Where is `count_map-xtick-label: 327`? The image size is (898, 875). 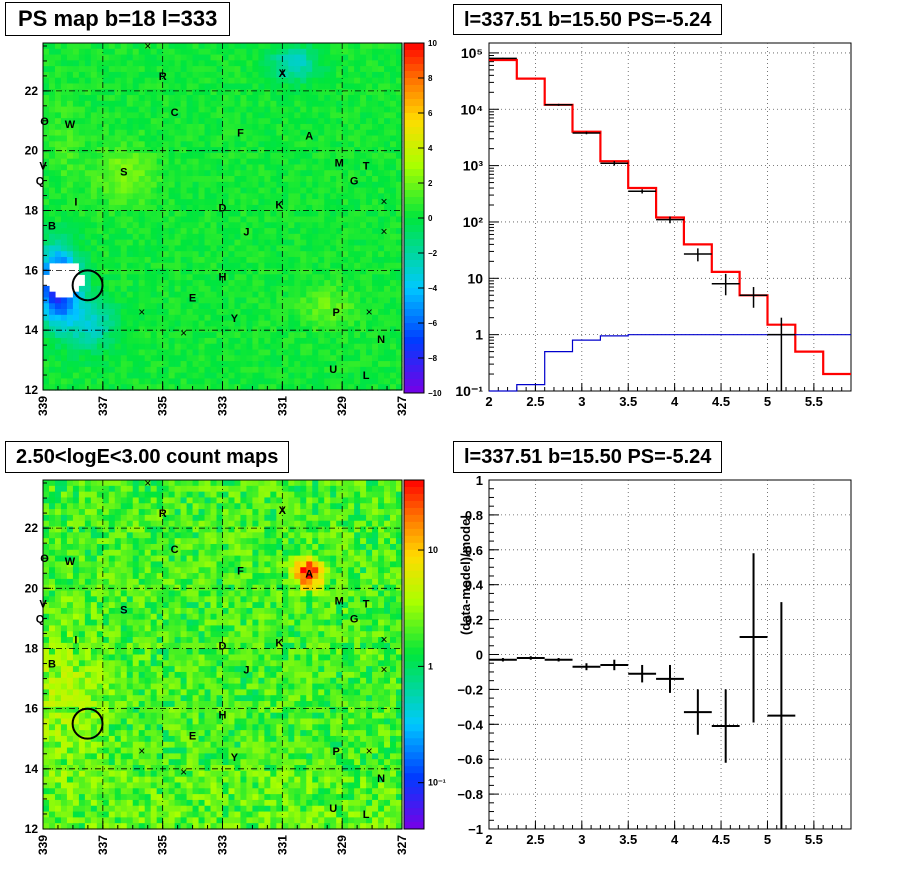
count_map-xtick-label: 327 is located at coordinates (402, 845).